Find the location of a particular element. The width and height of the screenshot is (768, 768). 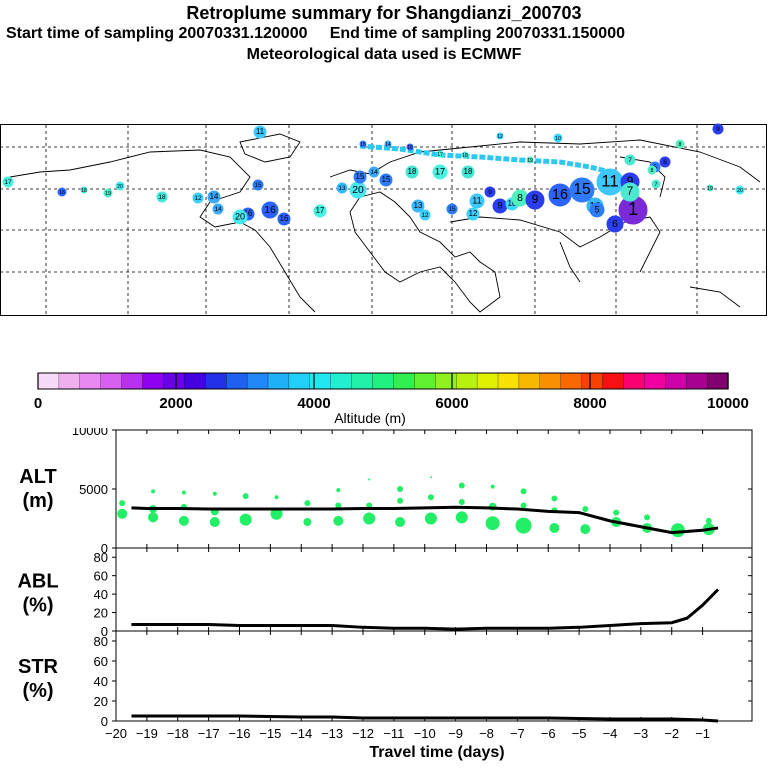

x-tick-label: −10 is located at coordinates (425, 733).